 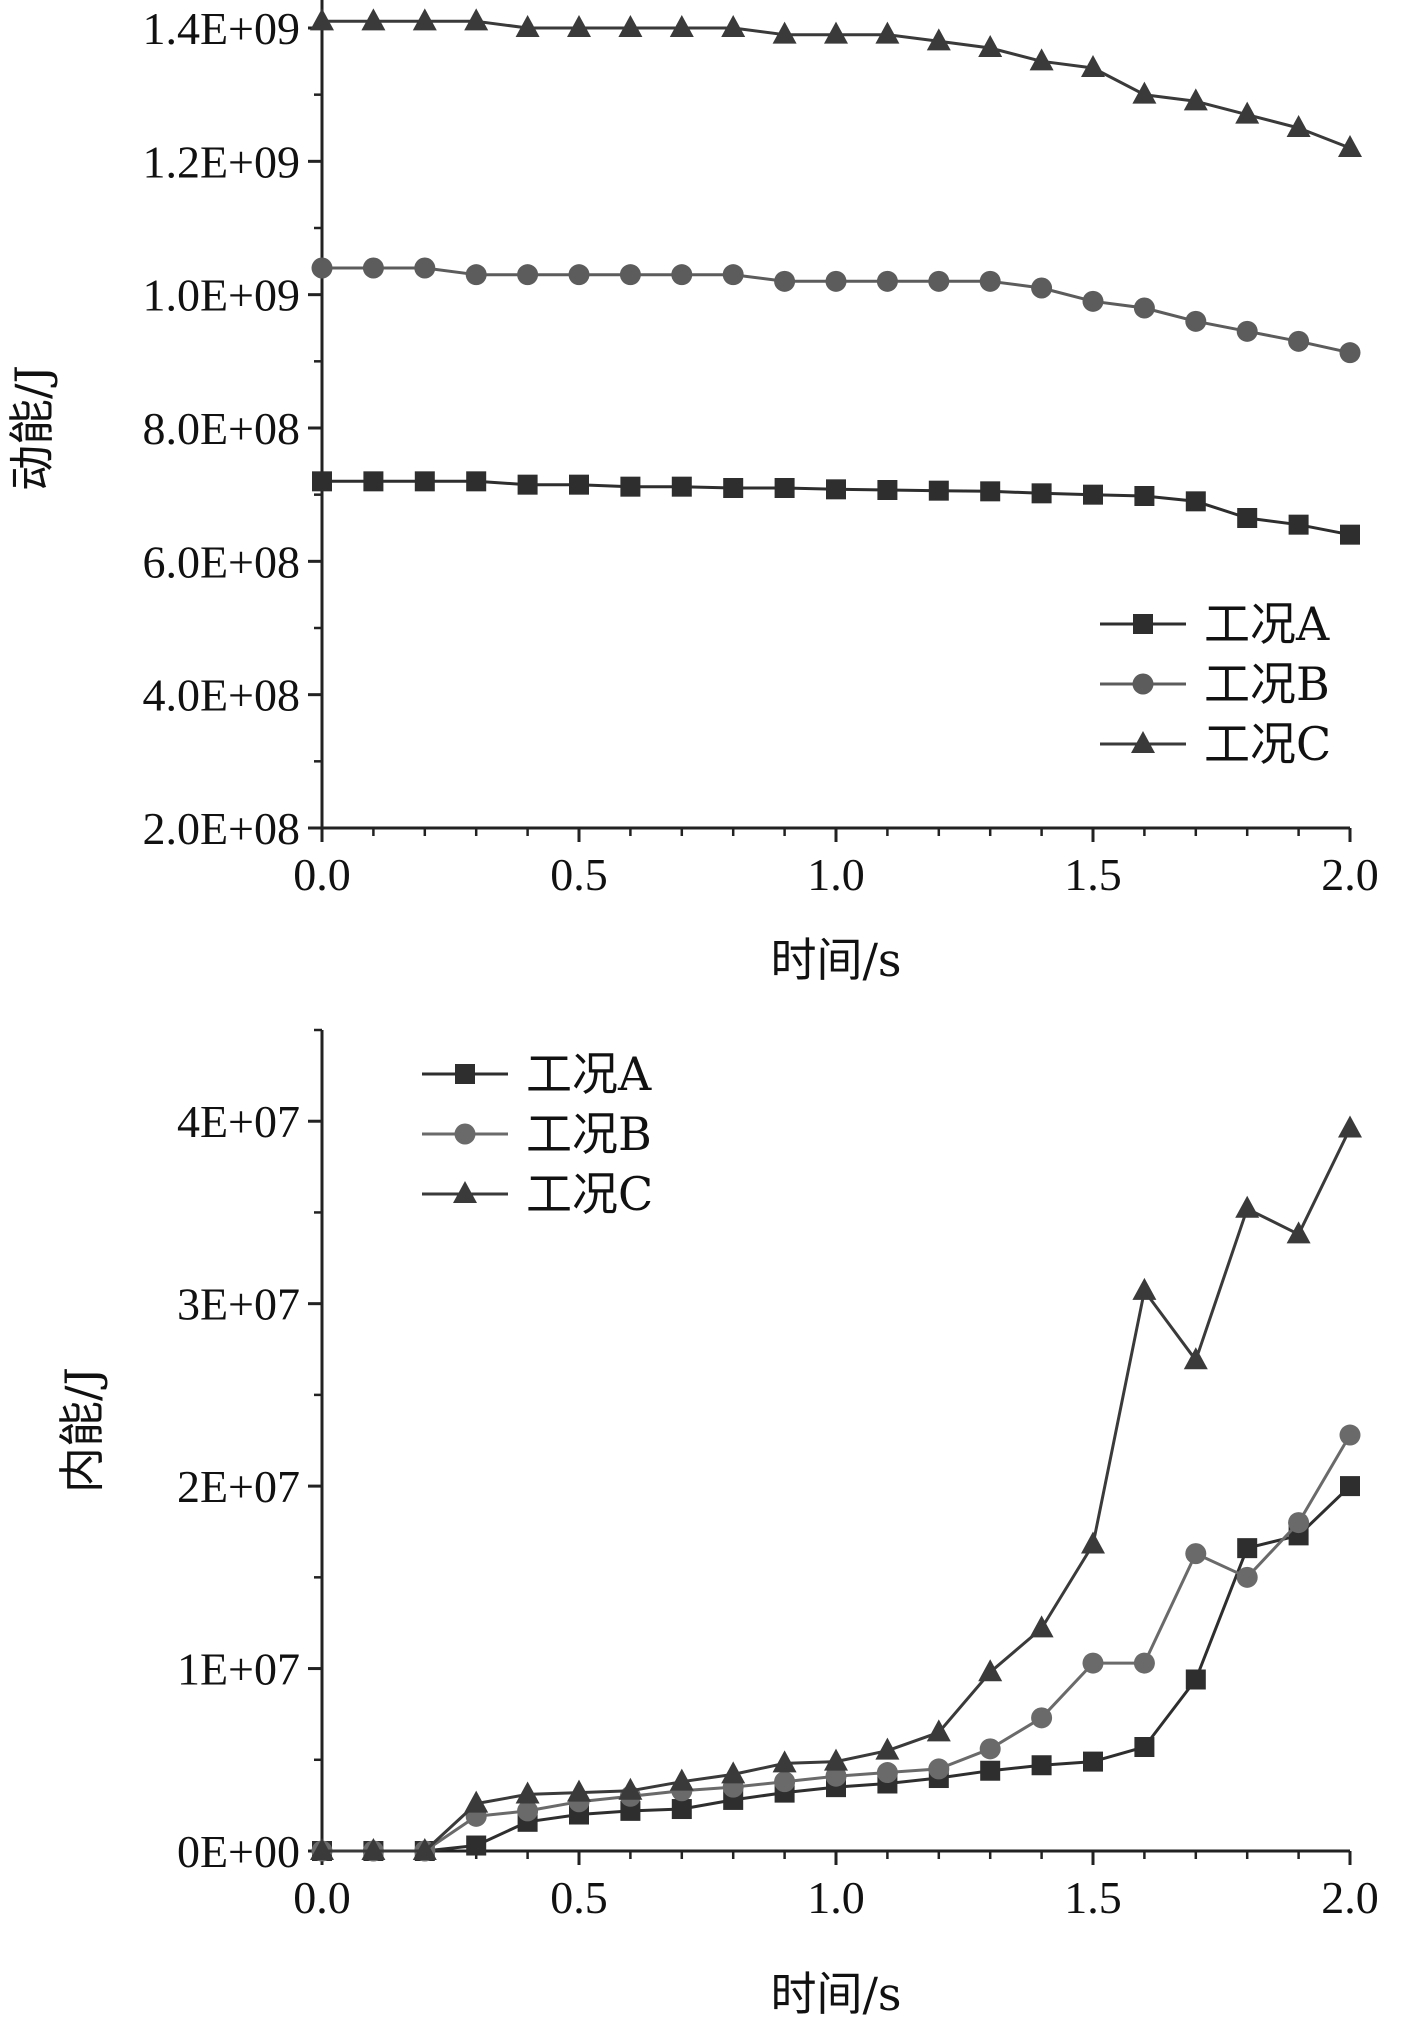 I want to click on x-tick-label: 0.5, so click(x=579, y=1897).